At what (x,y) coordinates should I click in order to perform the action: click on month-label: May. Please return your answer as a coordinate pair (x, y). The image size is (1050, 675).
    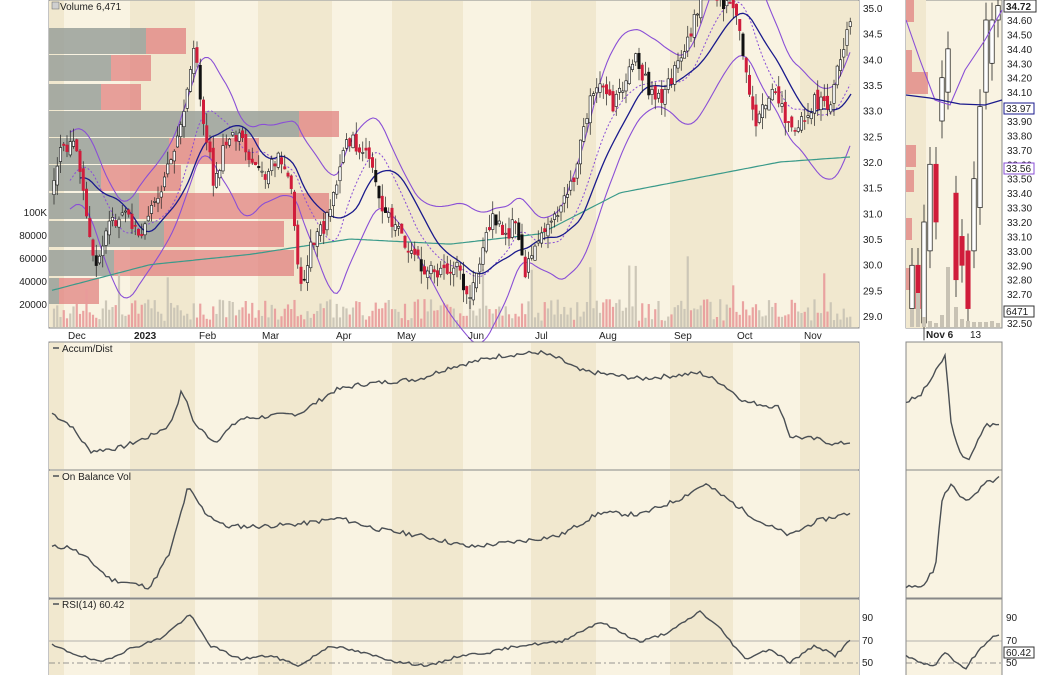
    Looking at the image, I should click on (406, 336).